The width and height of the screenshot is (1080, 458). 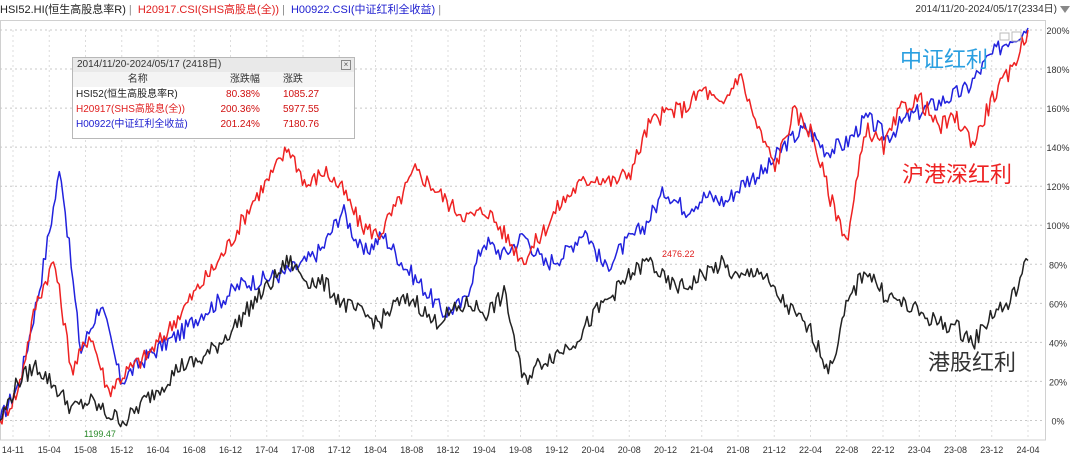 What do you see at coordinates (100, 434) in the screenshot?
I see `low-value-label: 1199.47` at bounding box center [100, 434].